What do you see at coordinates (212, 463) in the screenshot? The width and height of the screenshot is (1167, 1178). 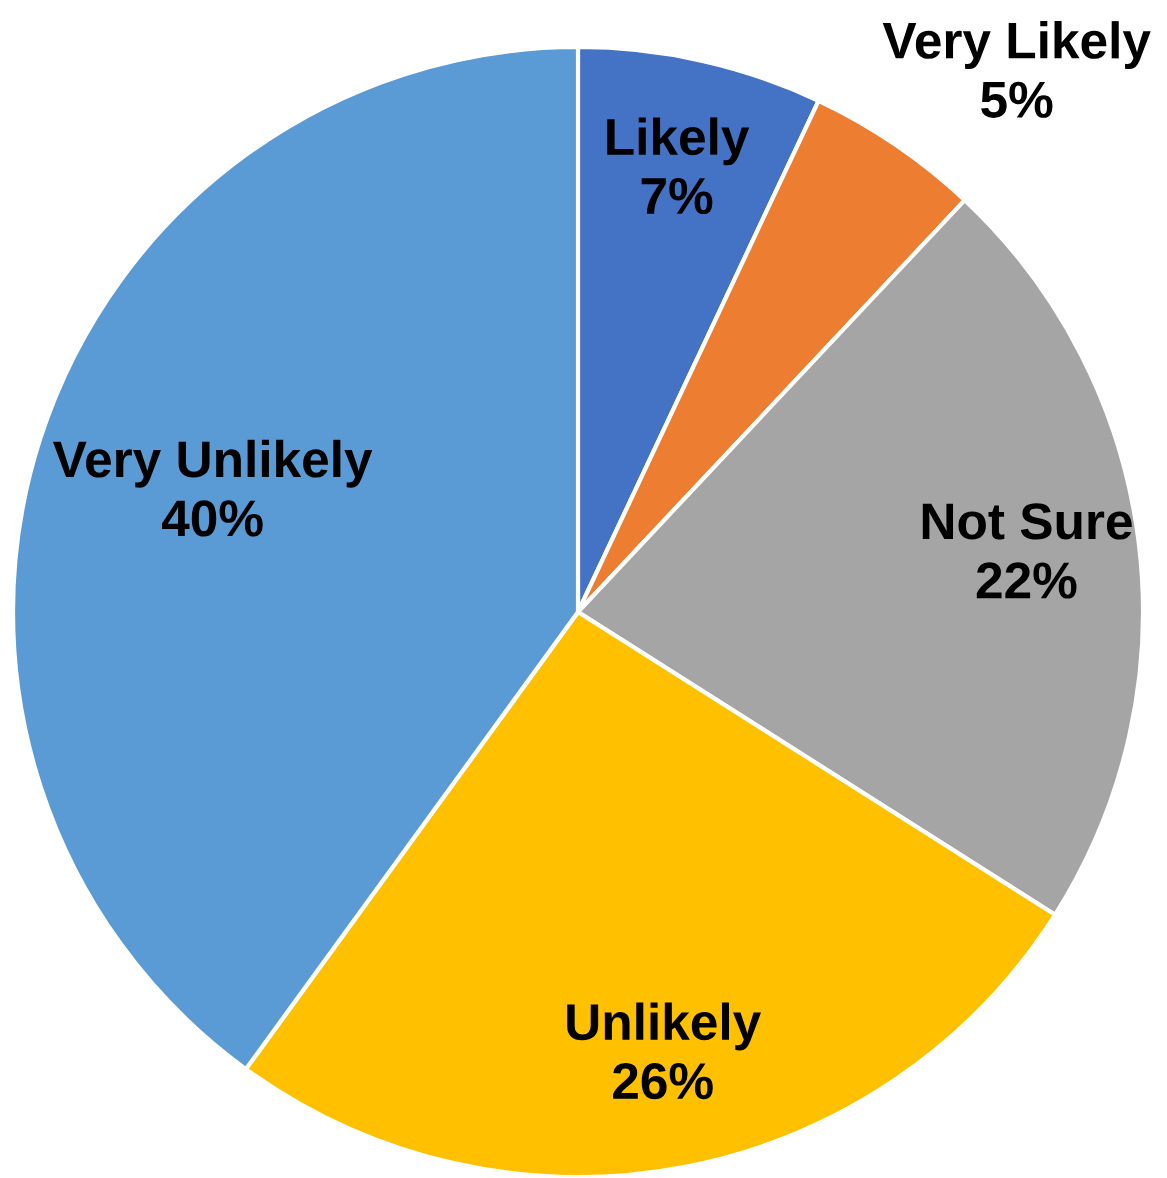 I see `slice-label: Very Unlikely` at bounding box center [212, 463].